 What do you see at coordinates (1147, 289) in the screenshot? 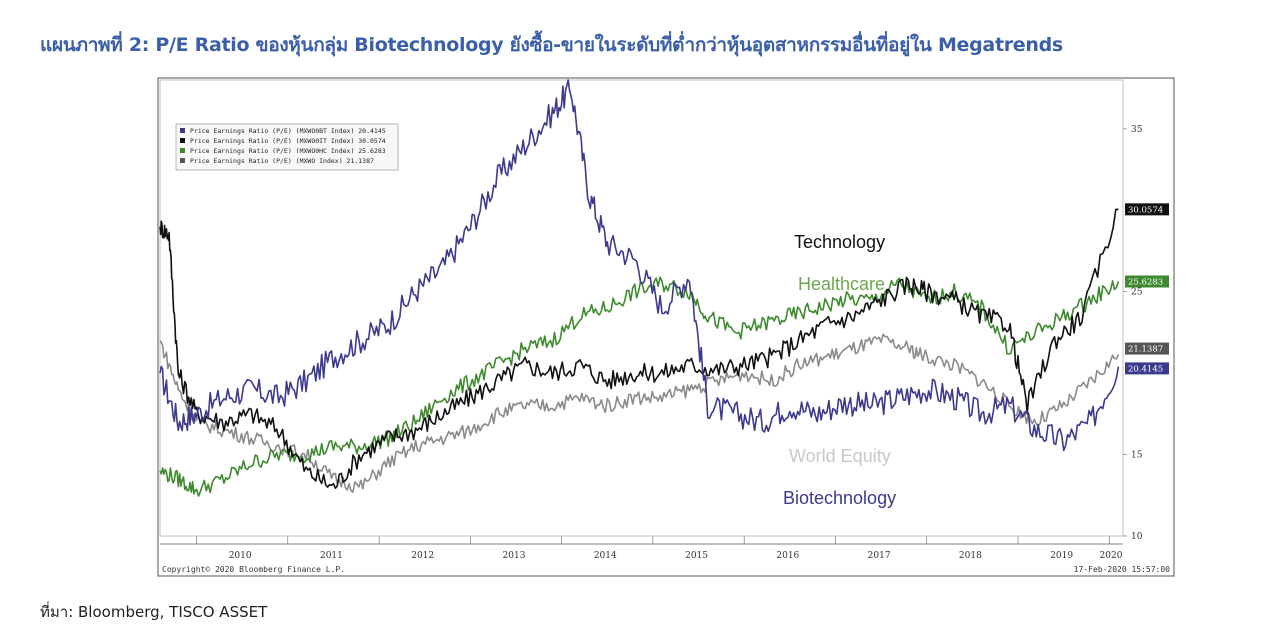
I see `last-value-tags: 20.4145 30.0574 25.6283 21.1387` at bounding box center [1147, 289].